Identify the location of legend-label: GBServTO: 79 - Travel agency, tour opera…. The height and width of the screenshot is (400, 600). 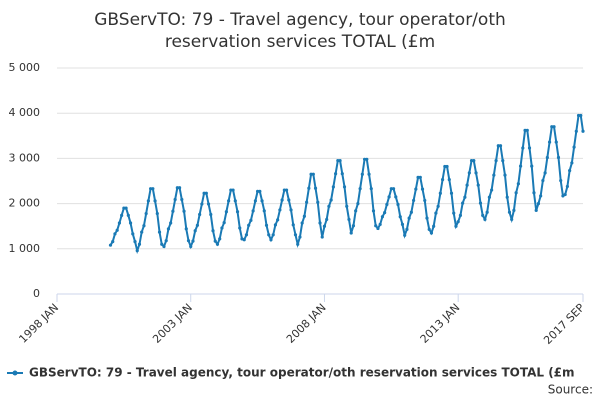
(302, 373).